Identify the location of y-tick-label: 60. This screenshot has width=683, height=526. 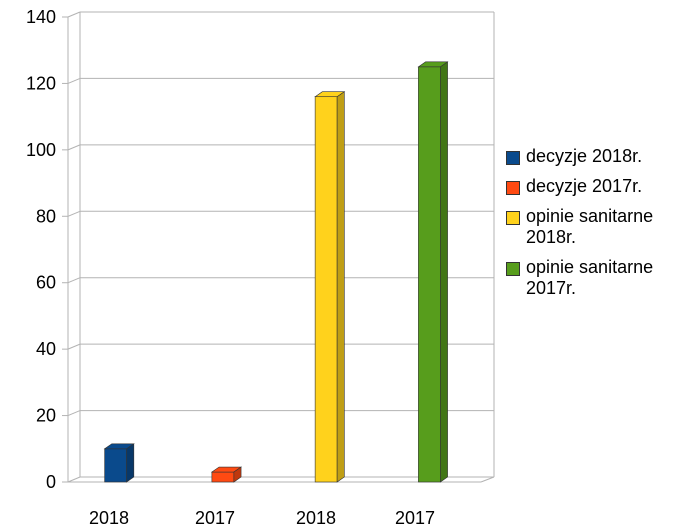
(46, 283).